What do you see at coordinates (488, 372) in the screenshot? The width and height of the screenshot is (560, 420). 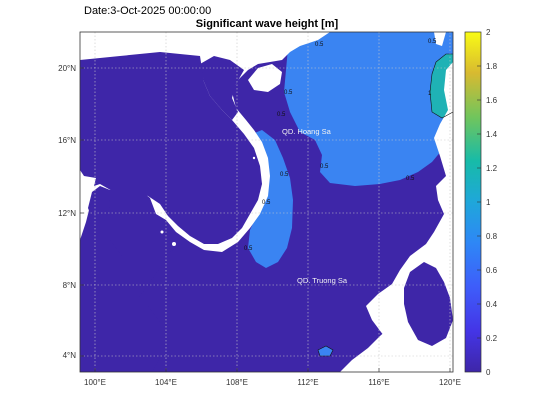 I see `colorbar-tick-label: 0` at bounding box center [488, 372].